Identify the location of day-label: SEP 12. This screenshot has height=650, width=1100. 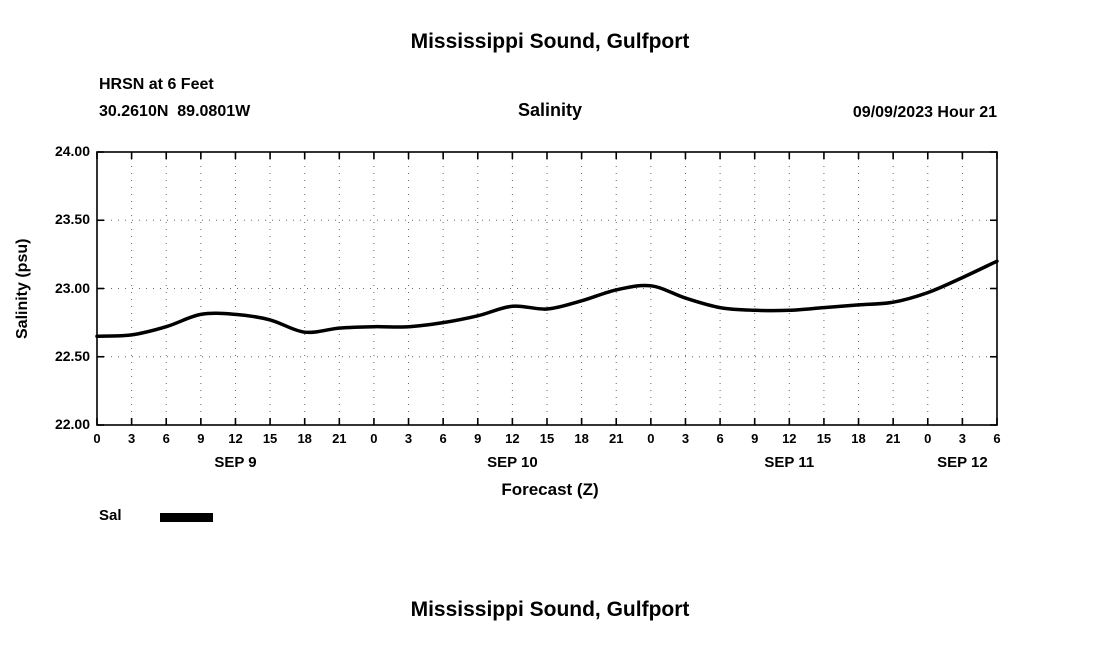
(962, 462).